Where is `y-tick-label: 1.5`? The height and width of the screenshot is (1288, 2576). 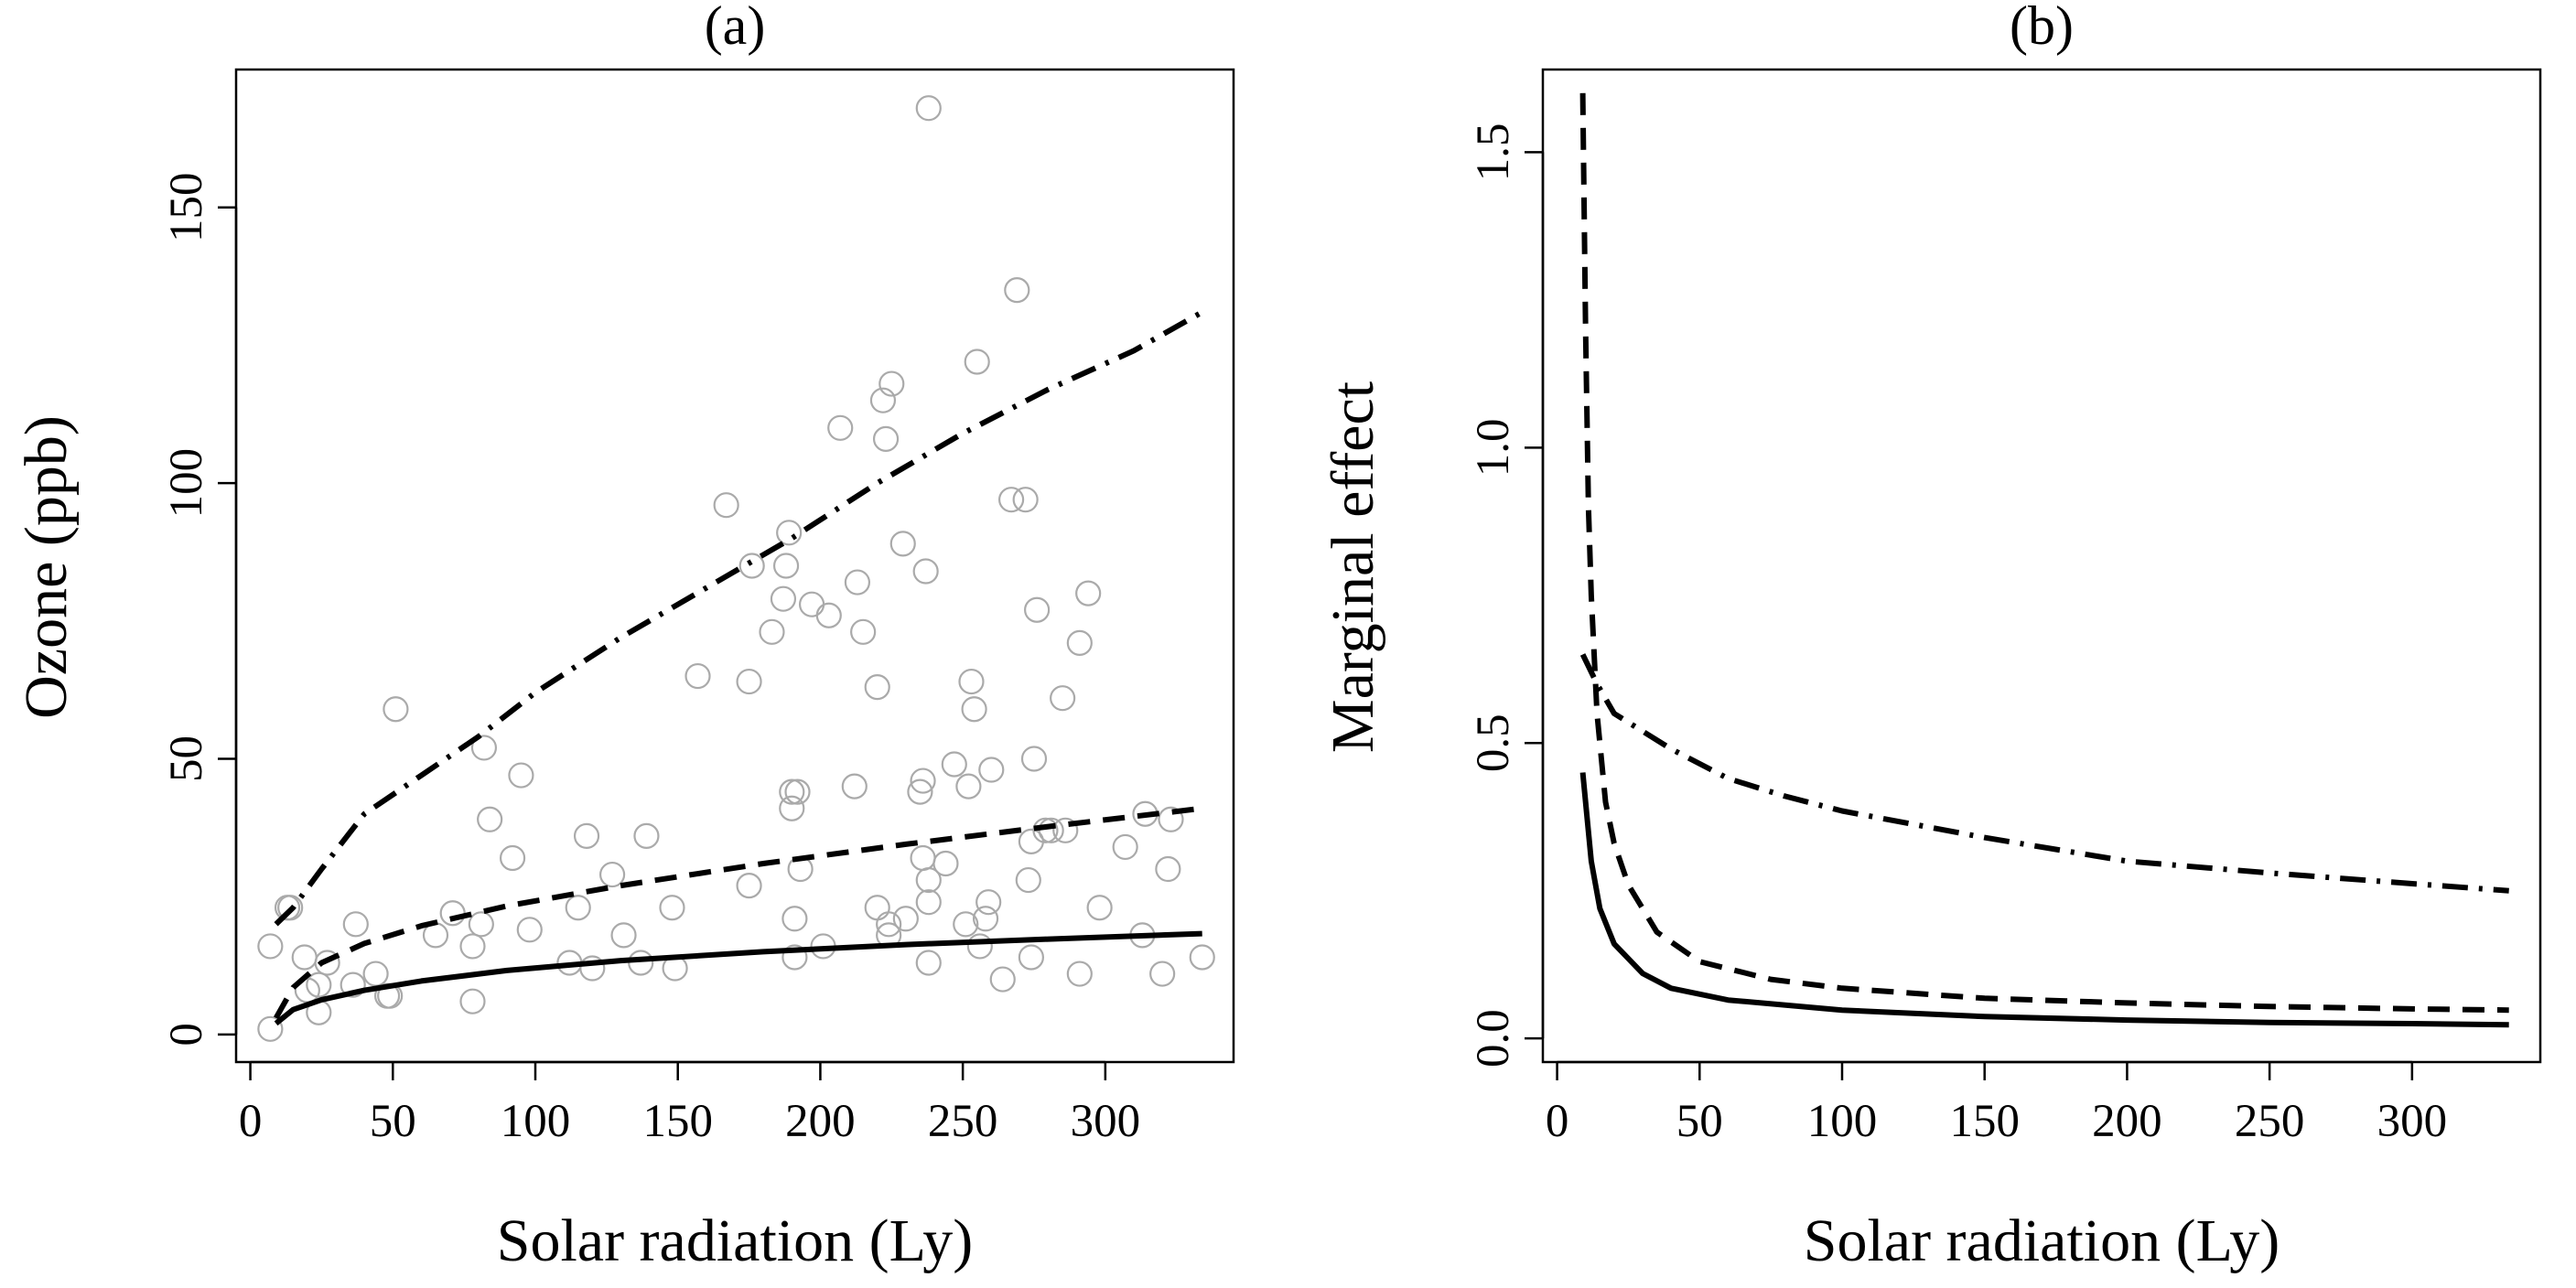 y-tick-label: 1.5 is located at coordinates (1493, 153).